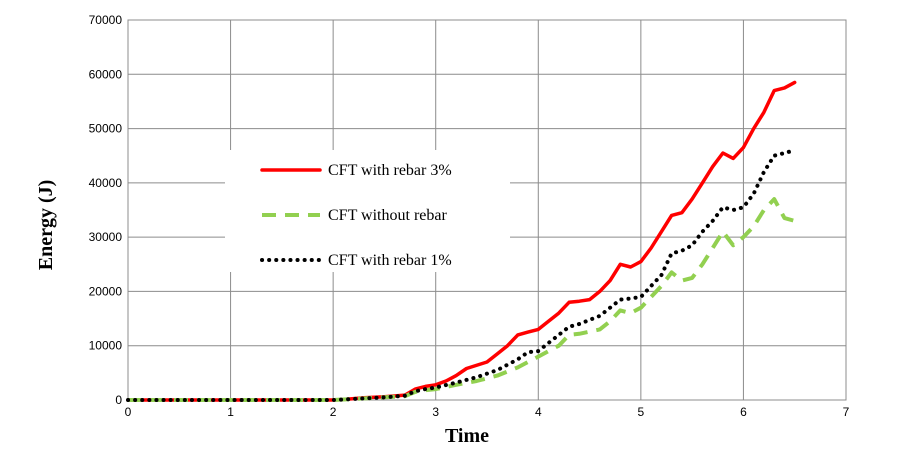 This screenshot has height=454, width=900. What do you see at coordinates (487, 412) in the screenshot?
I see `x-axis-ticks: 0 1 2 3 4 5 6 7` at bounding box center [487, 412].